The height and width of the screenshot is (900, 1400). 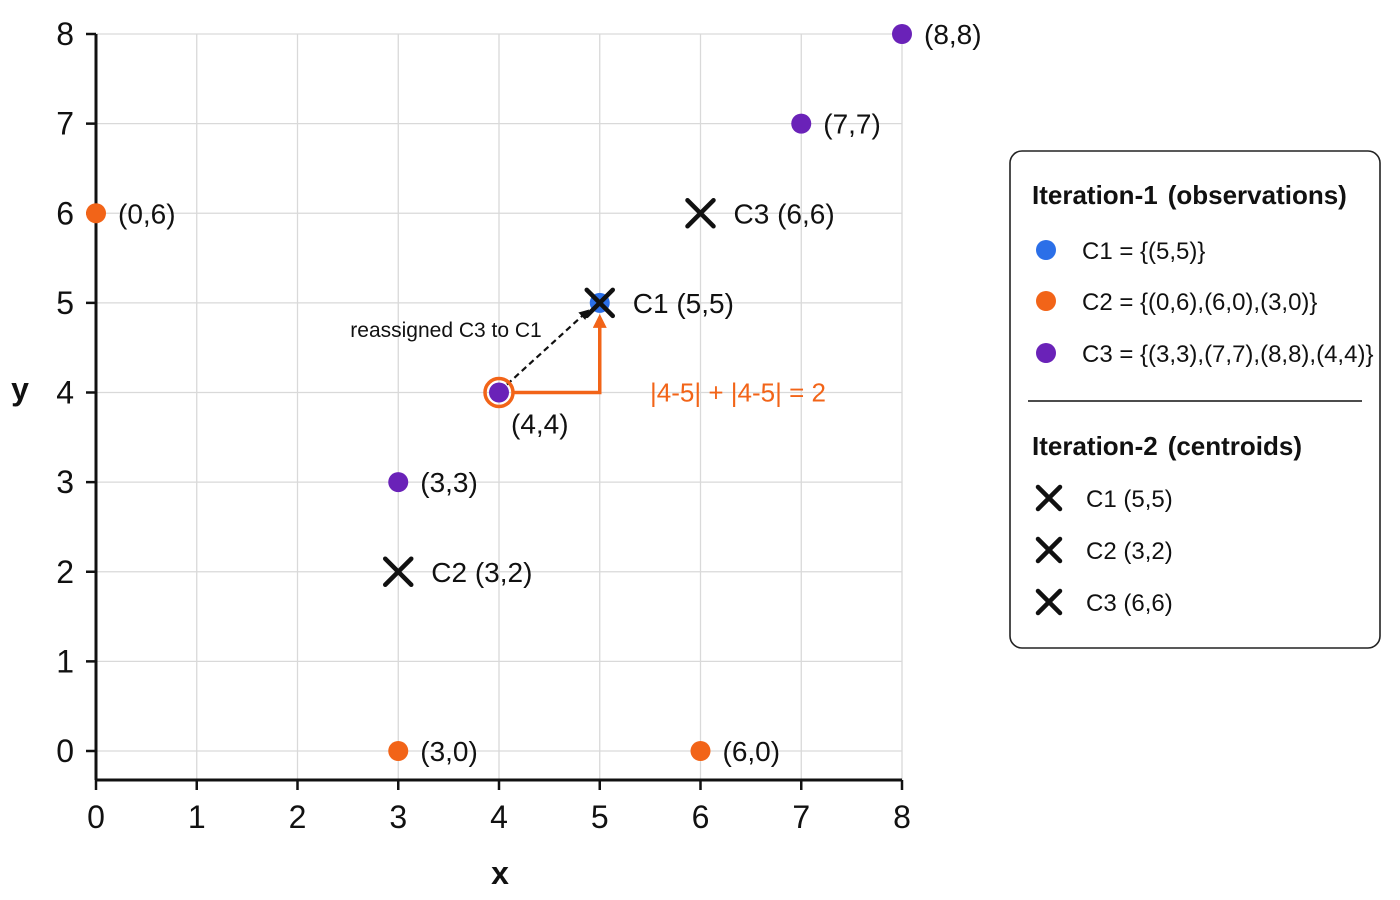 What do you see at coordinates (65, 124) in the screenshot?
I see `y-tick-label: 7` at bounding box center [65, 124].